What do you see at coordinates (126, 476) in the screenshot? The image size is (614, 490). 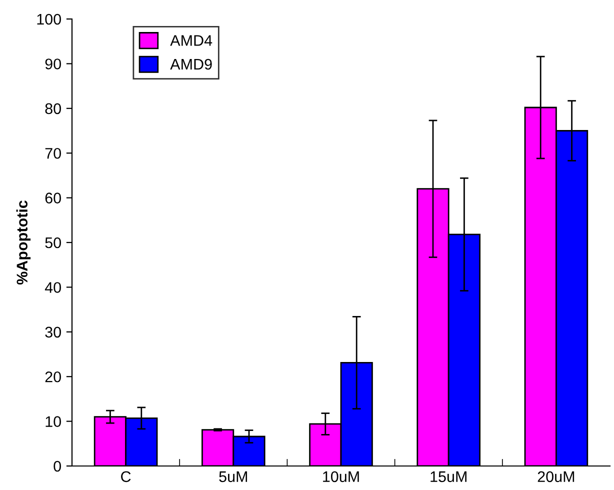 I see `x-tick-label: C` at bounding box center [126, 476].